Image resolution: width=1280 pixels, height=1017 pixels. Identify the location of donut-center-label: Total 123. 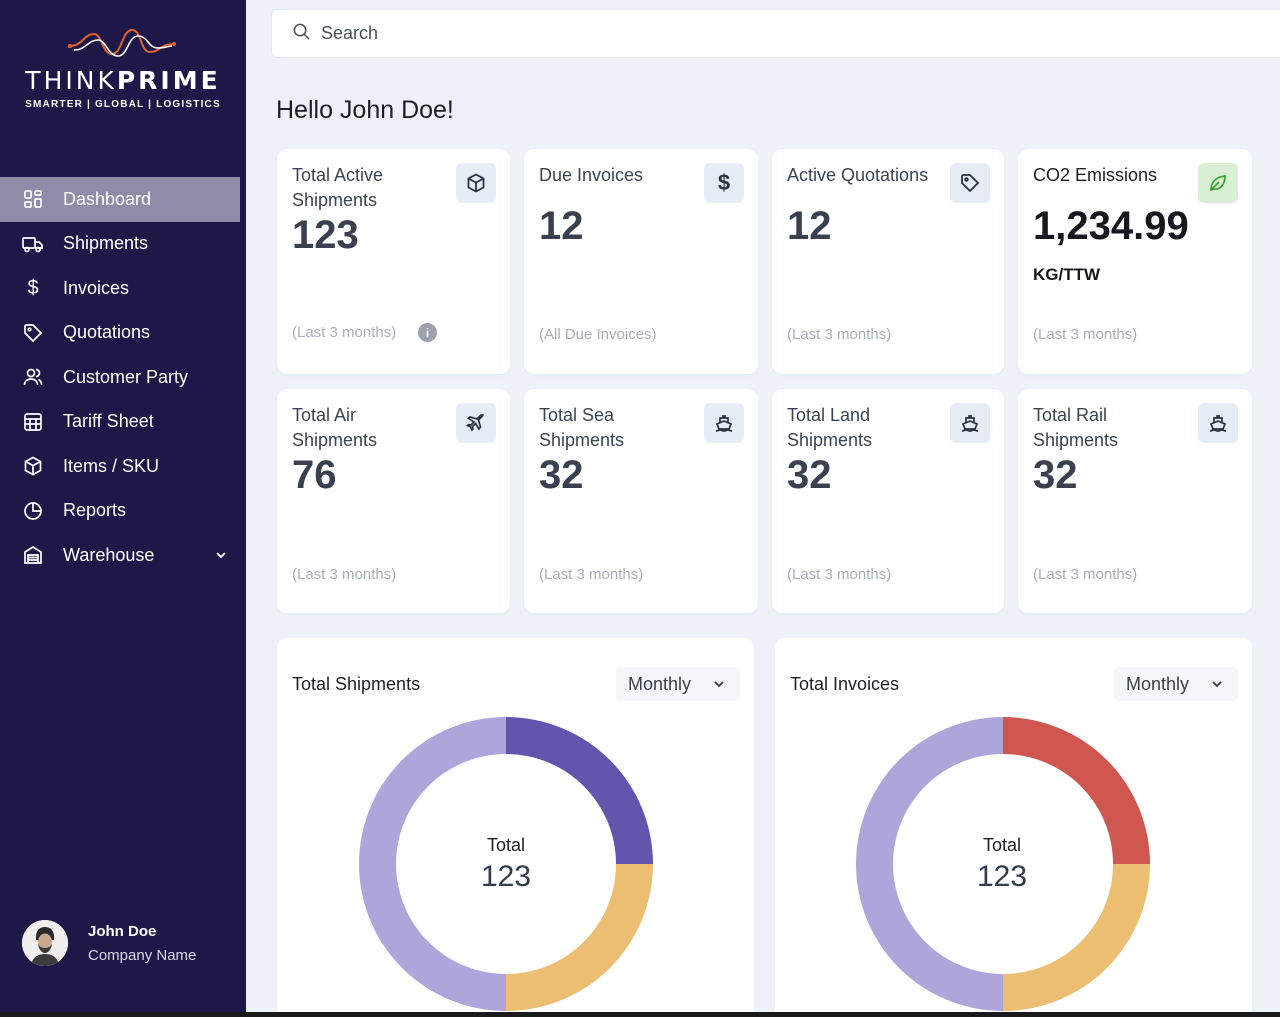
(1002, 864).